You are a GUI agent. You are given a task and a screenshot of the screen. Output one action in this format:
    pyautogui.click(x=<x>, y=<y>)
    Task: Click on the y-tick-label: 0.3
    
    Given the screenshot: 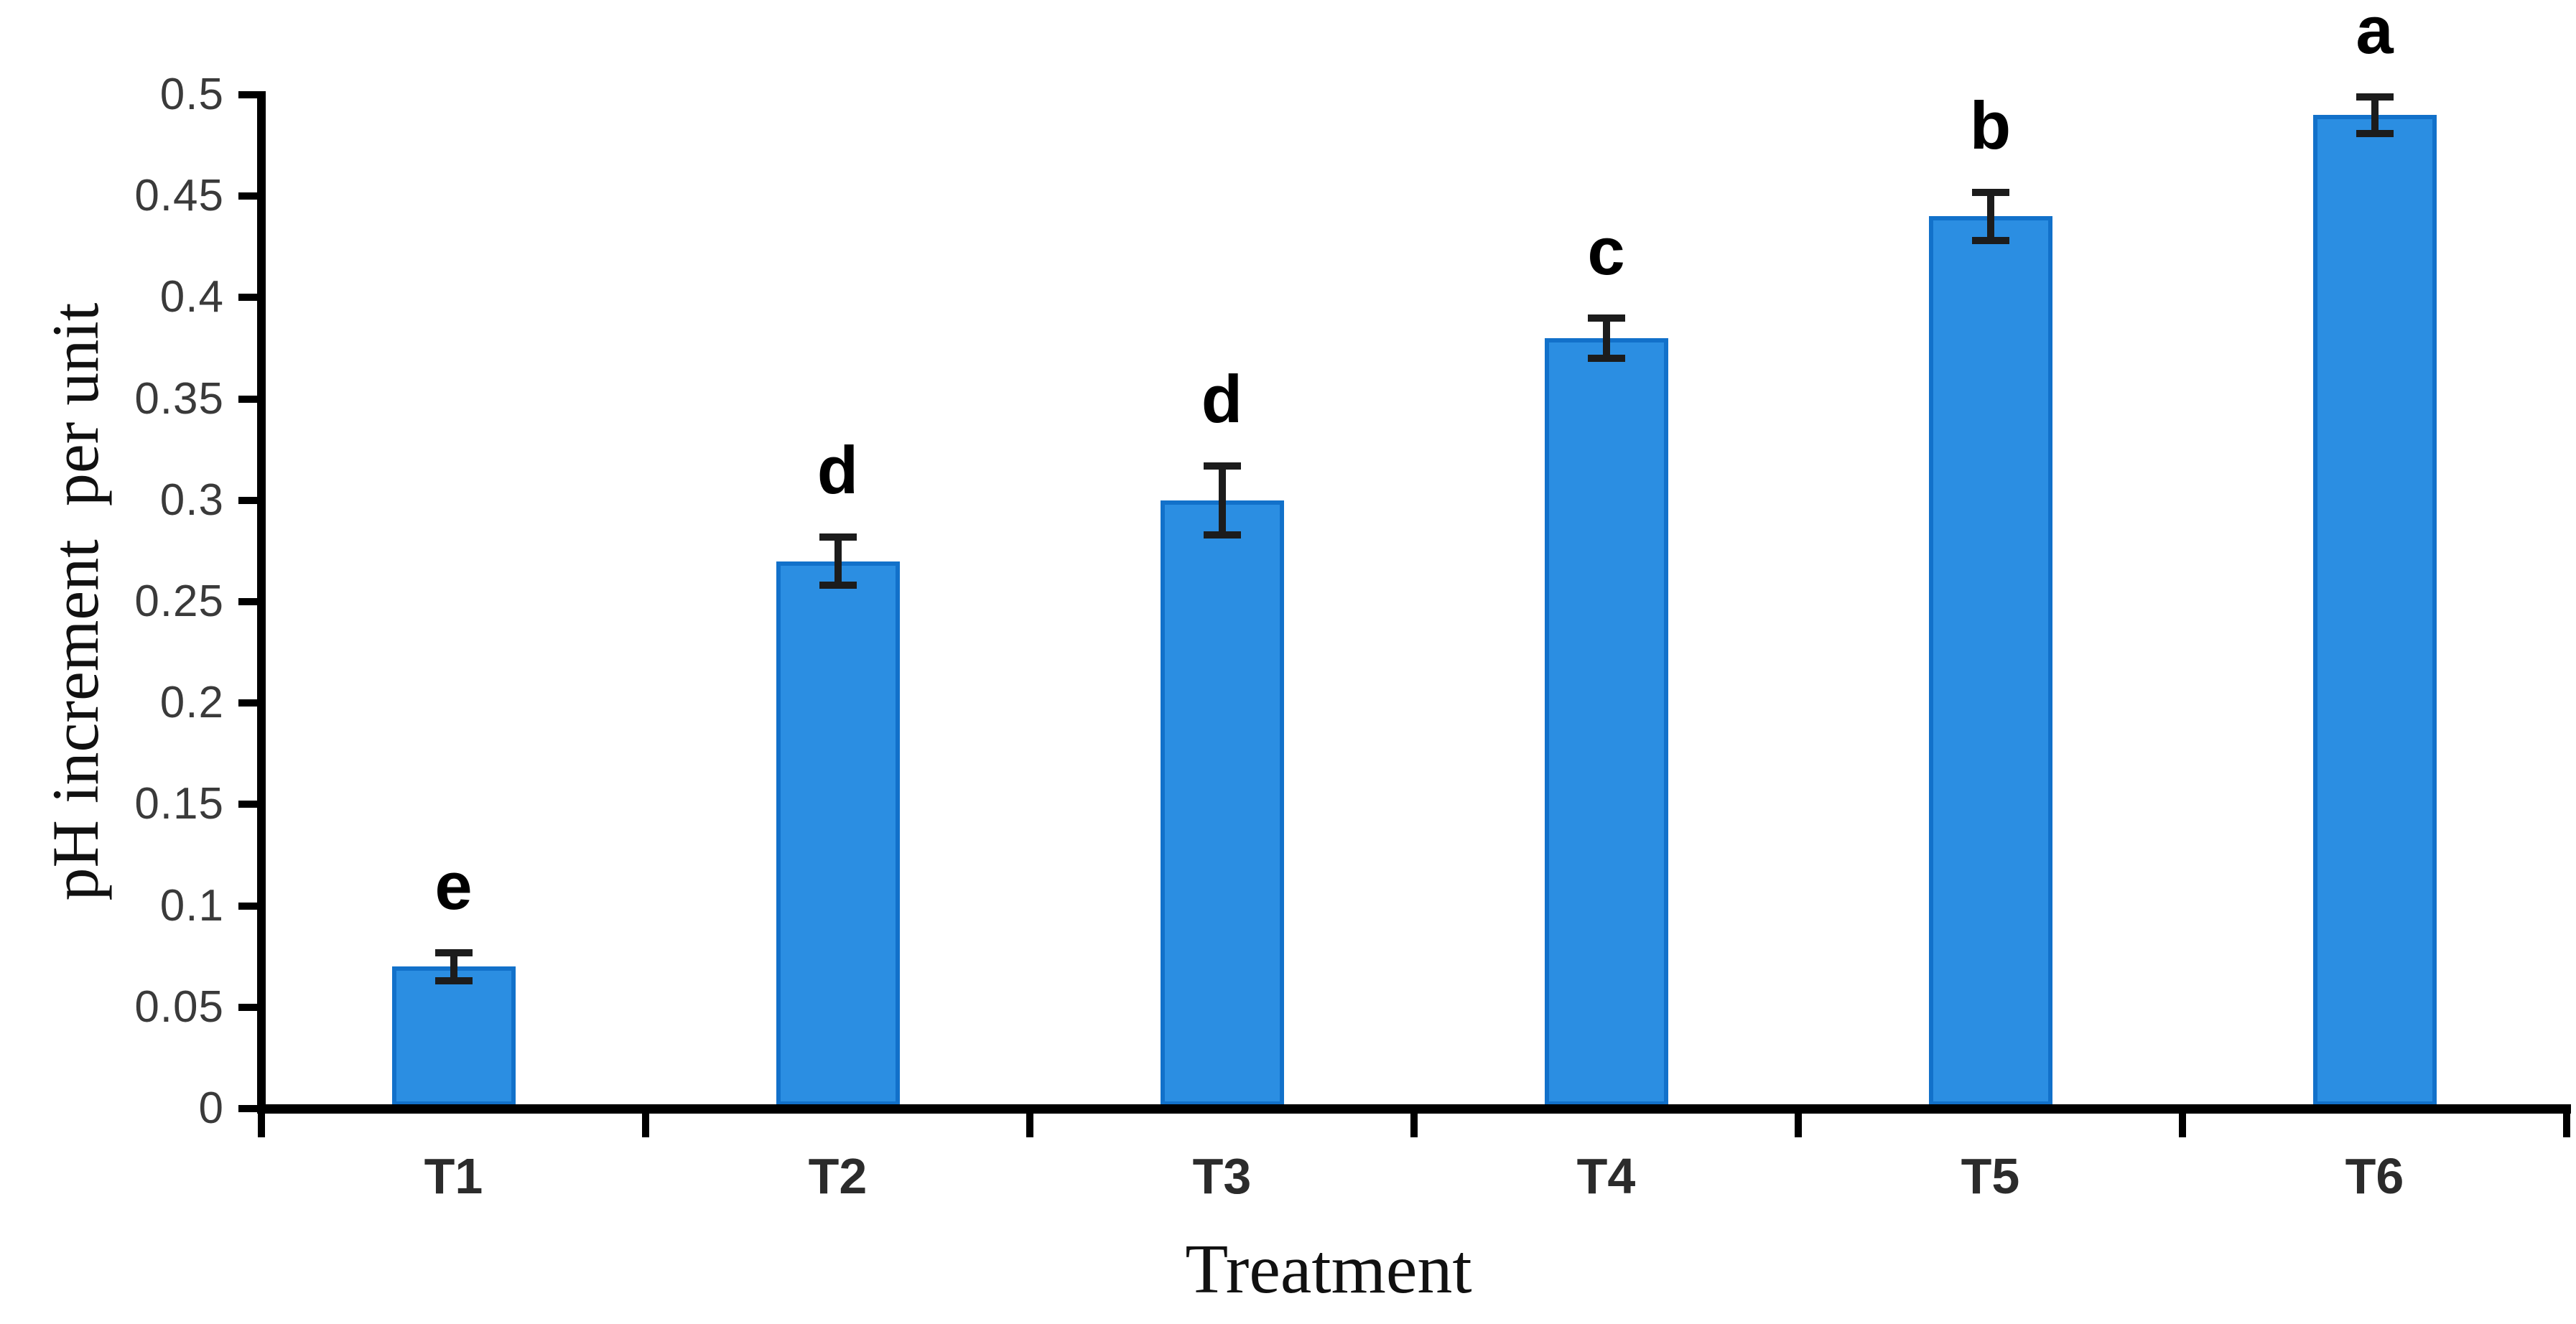 What is the action you would take?
    pyautogui.click(x=191, y=500)
    